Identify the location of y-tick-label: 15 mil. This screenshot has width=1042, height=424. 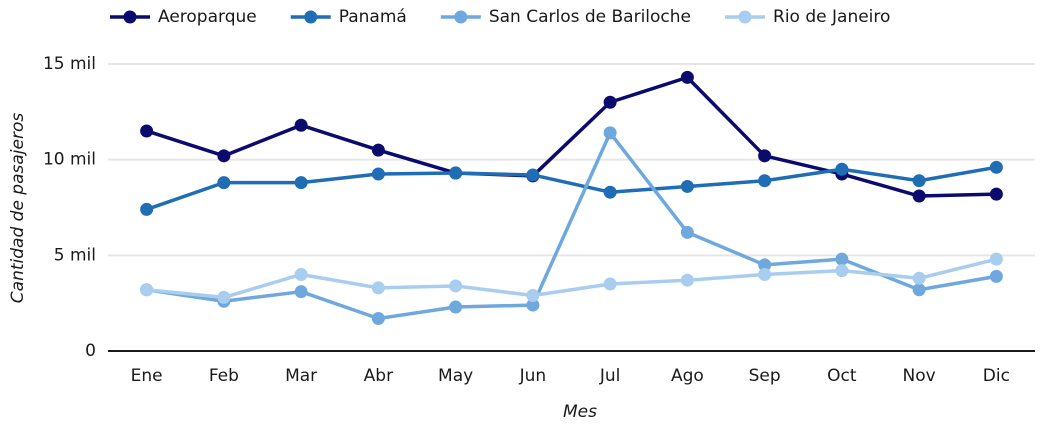
(69, 64).